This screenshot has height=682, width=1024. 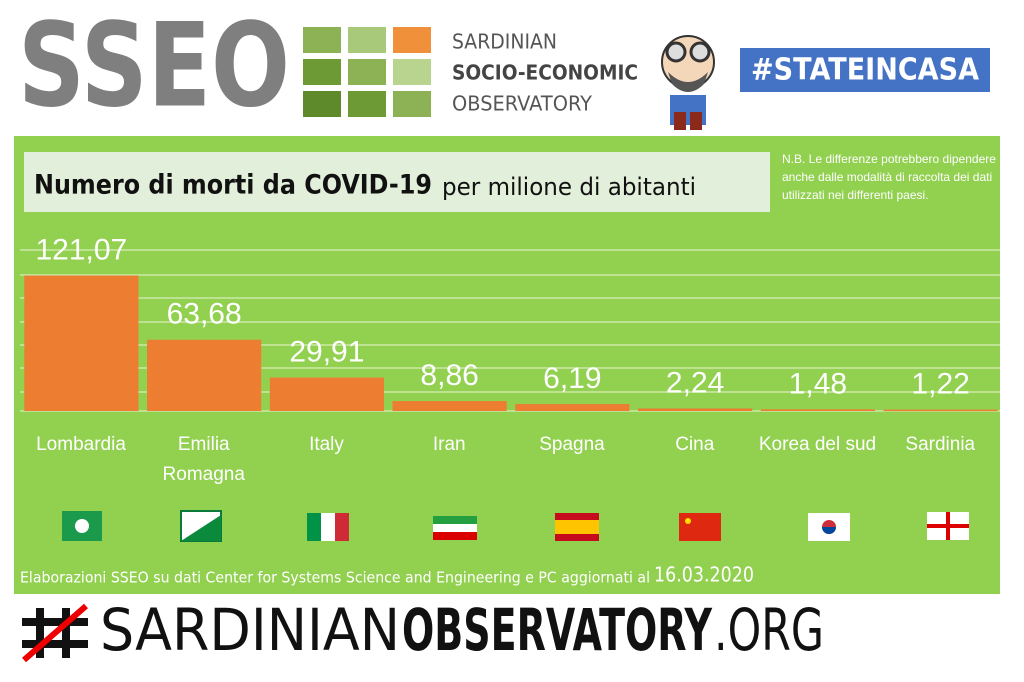 I want to click on header-line: SOCIO-ECONOMIC, so click(x=545, y=73).